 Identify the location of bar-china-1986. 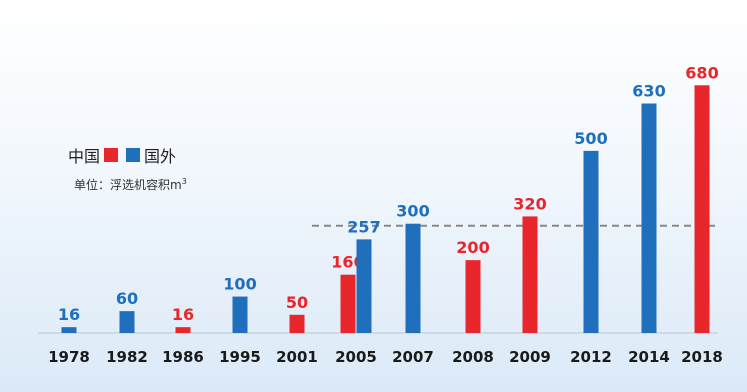
(183, 330).